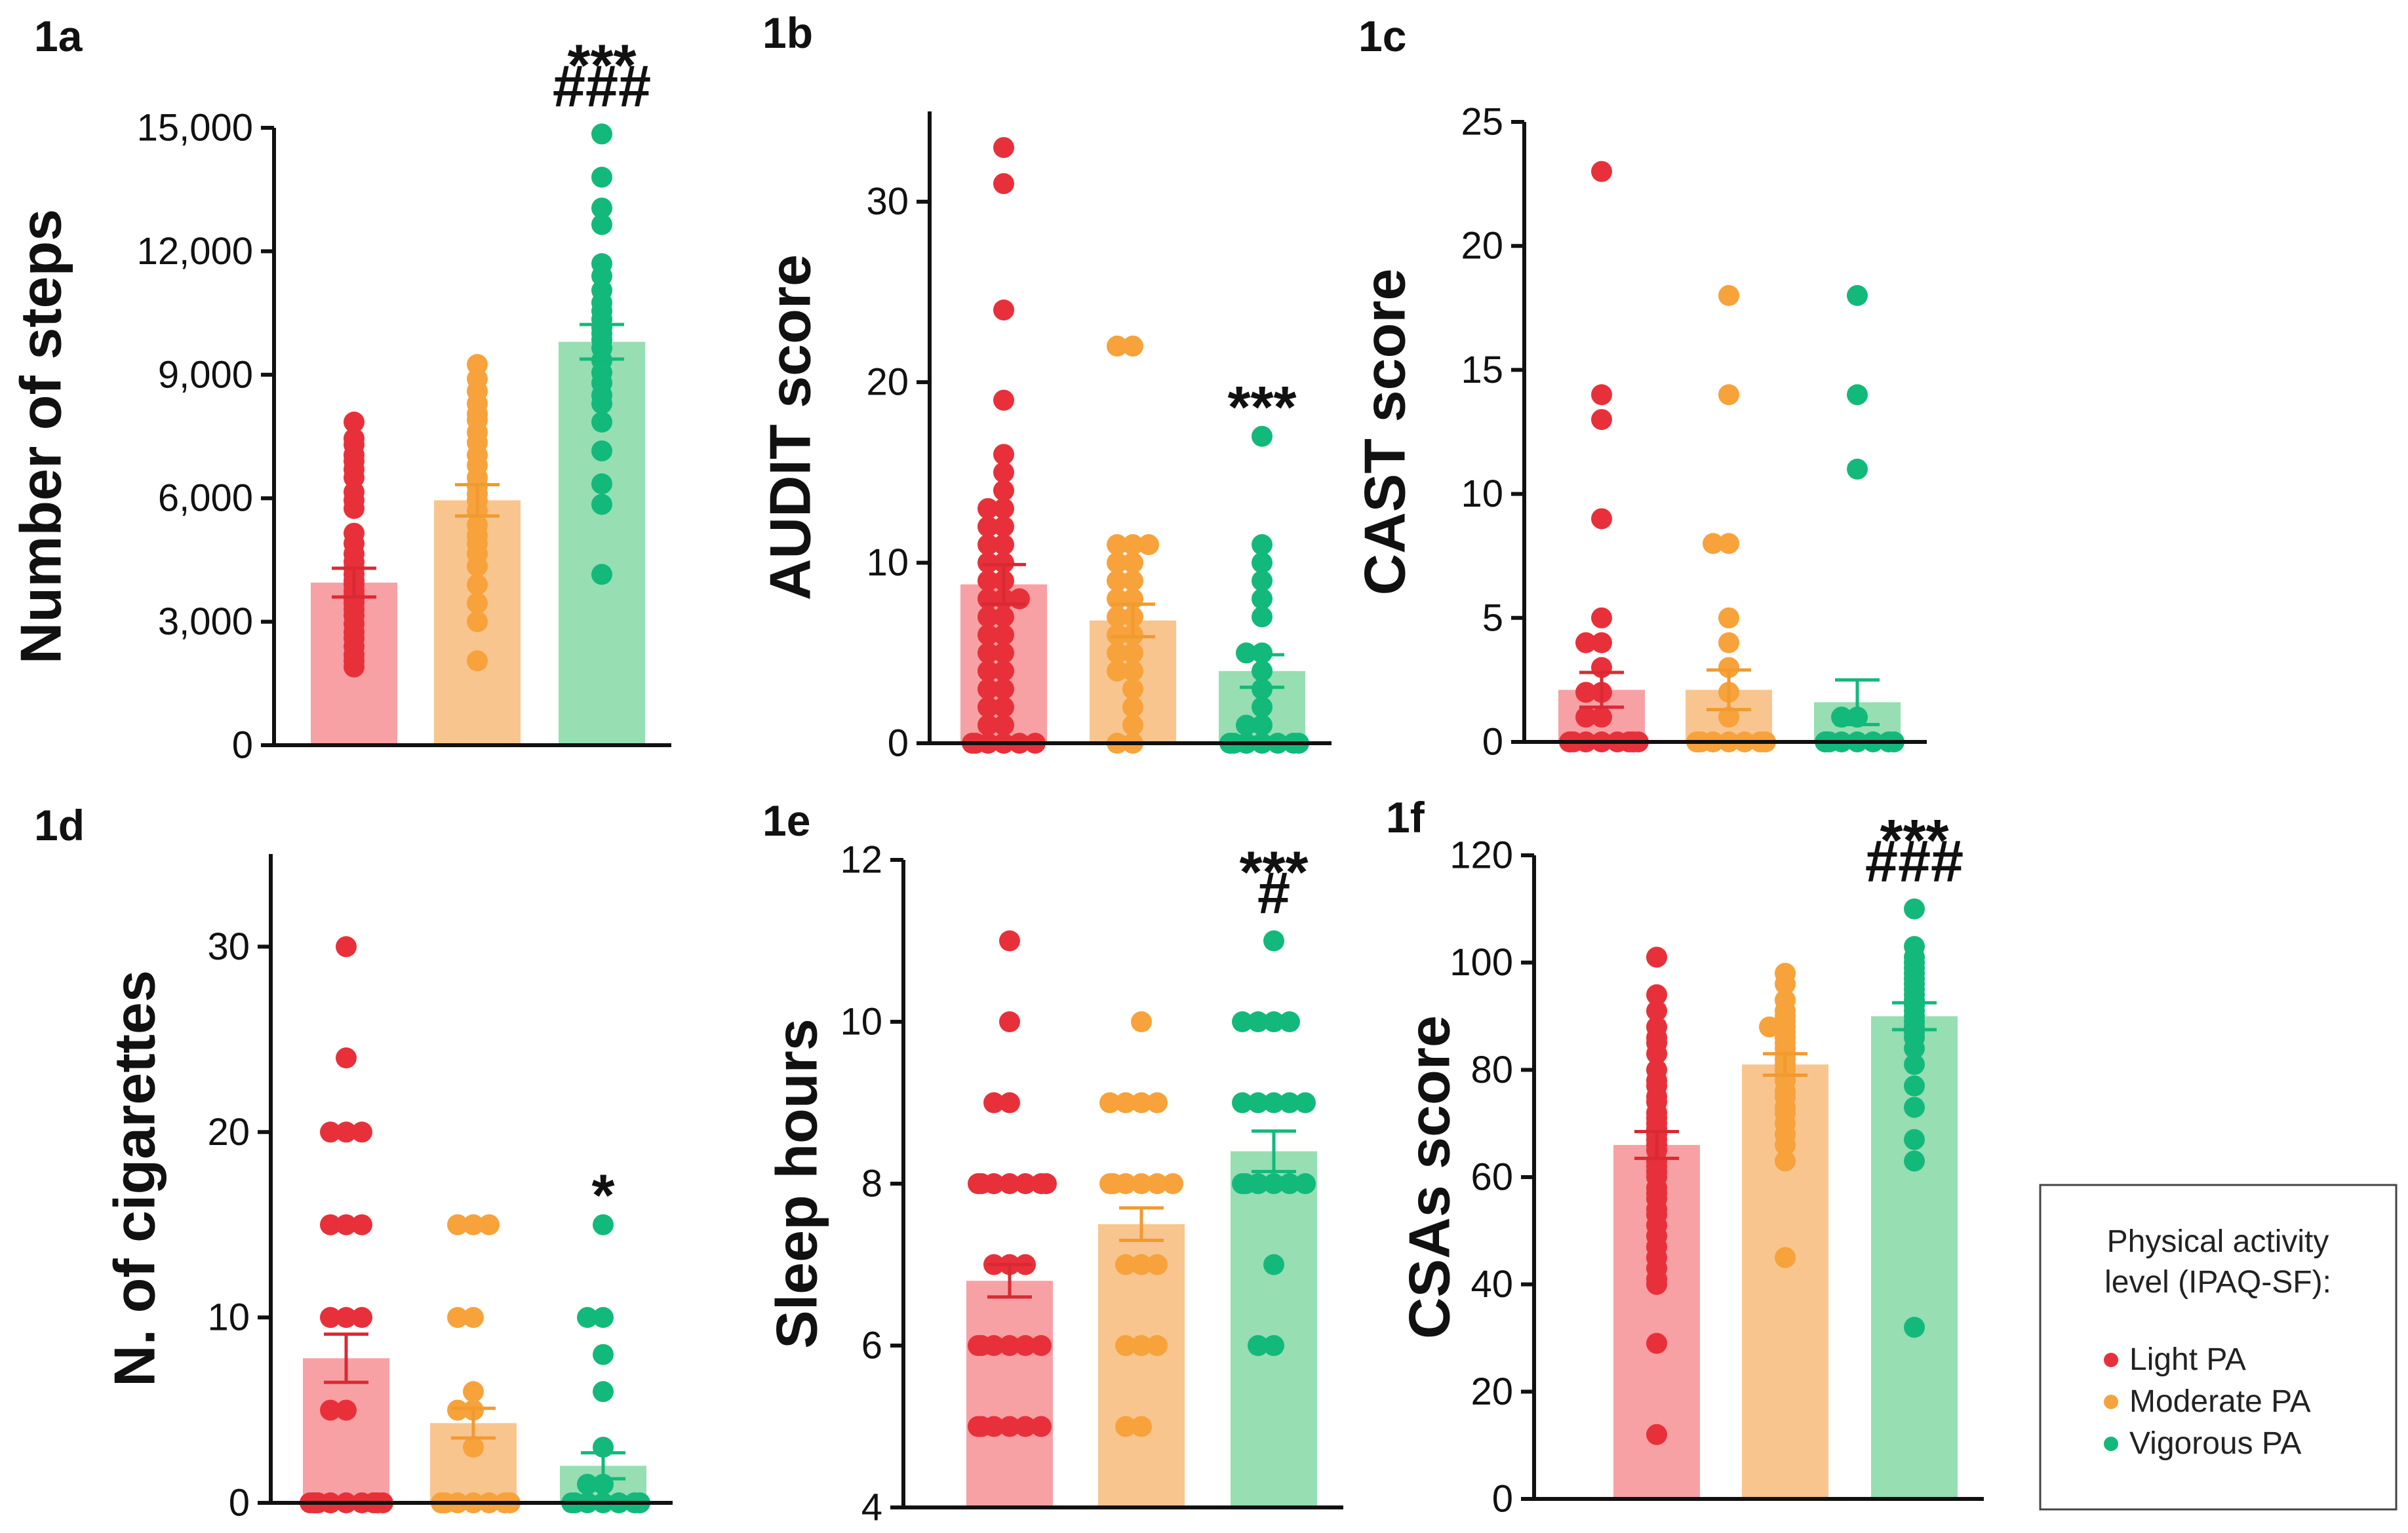  I want to click on significance-stars: *, so click(602, 1196).